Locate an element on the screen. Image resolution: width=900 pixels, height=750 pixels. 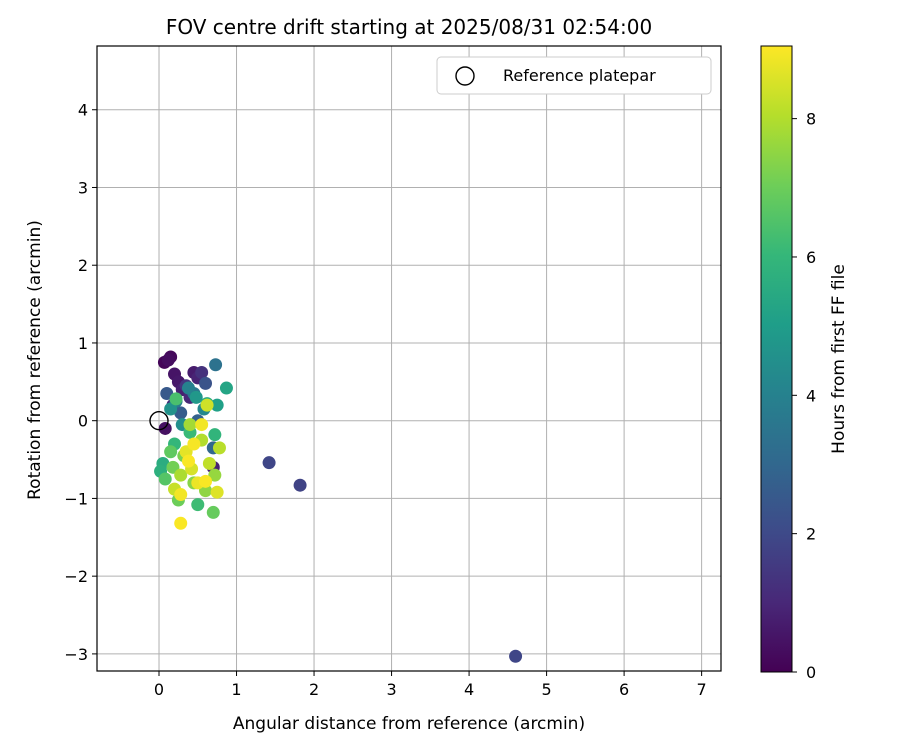
colorbar-tick-label: 0 is located at coordinates (811, 672).